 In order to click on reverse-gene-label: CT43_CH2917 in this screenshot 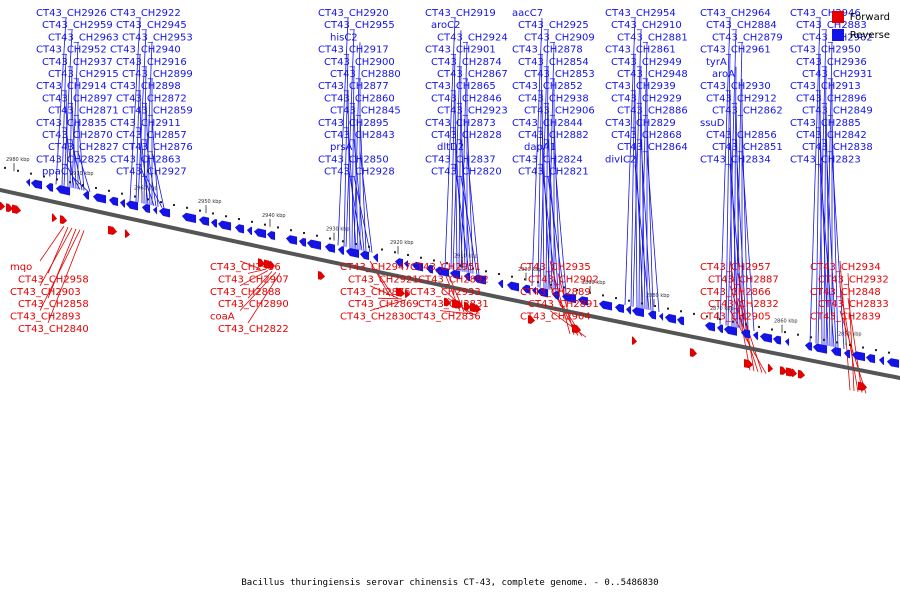, I will do `click(353, 50)`.